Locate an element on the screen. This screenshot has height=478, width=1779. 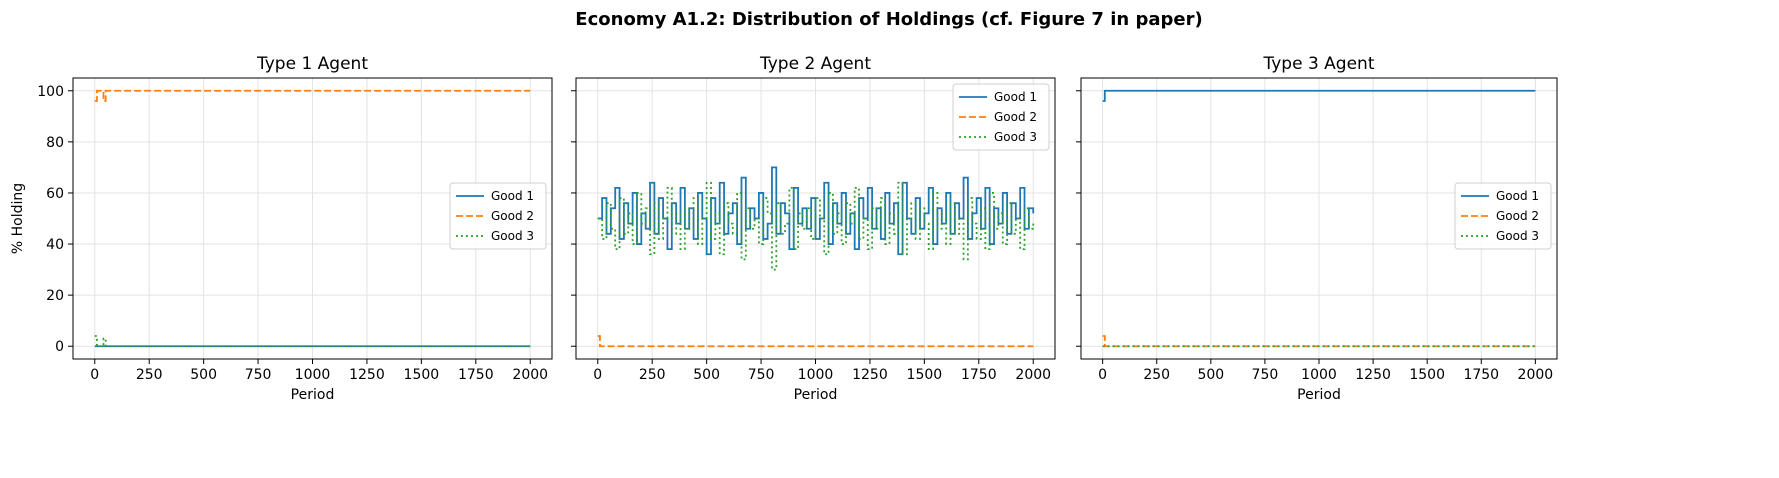
y-tick-label: 20 is located at coordinates (55, 296).